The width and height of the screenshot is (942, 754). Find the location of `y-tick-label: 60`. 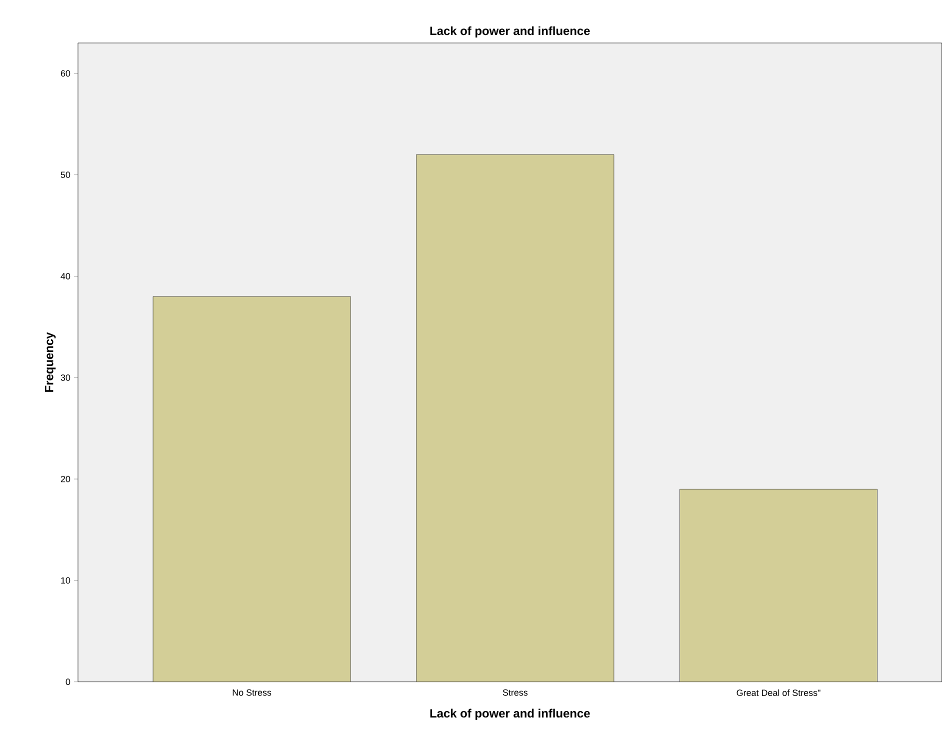

y-tick-label: 60 is located at coordinates (65, 73).